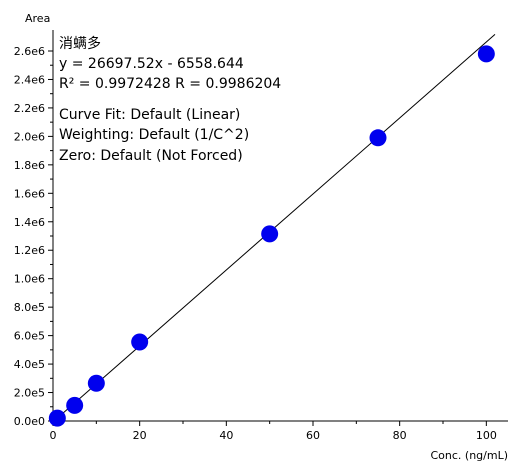 Image resolution: width=510 pixels, height=461 pixels. Describe the element at coordinates (313, 435) in the screenshot. I see `x-tick-label: 60` at that location.